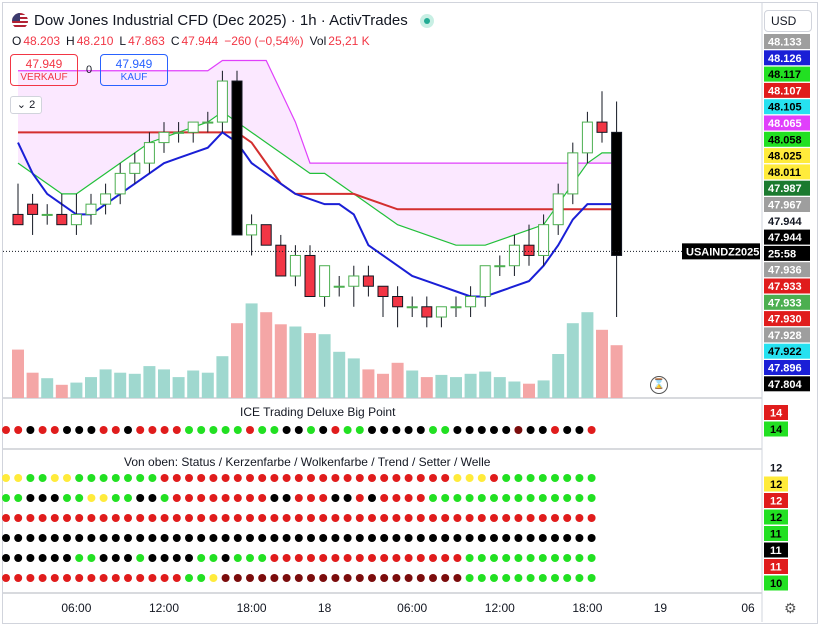 This screenshot has height=626, width=820. Describe the element at coordinates (146, 41) in the screenshot. I see `low-value: 47.863` at that location.